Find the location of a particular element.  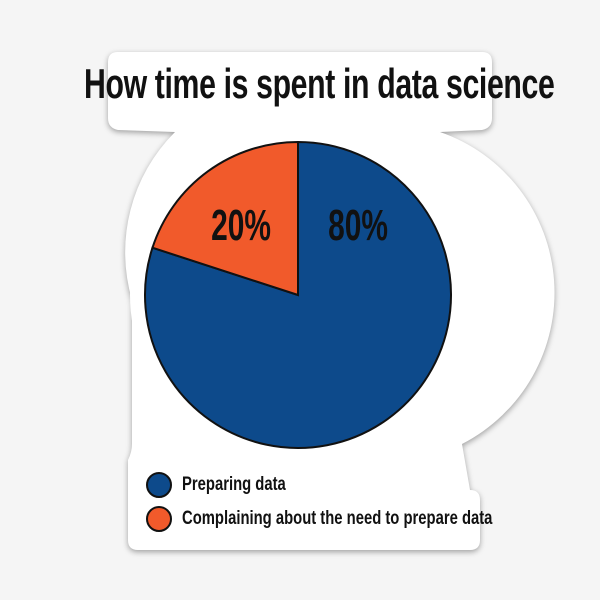

legend-label-preparing-data: Preparing data is located at coordinates (234, 484).